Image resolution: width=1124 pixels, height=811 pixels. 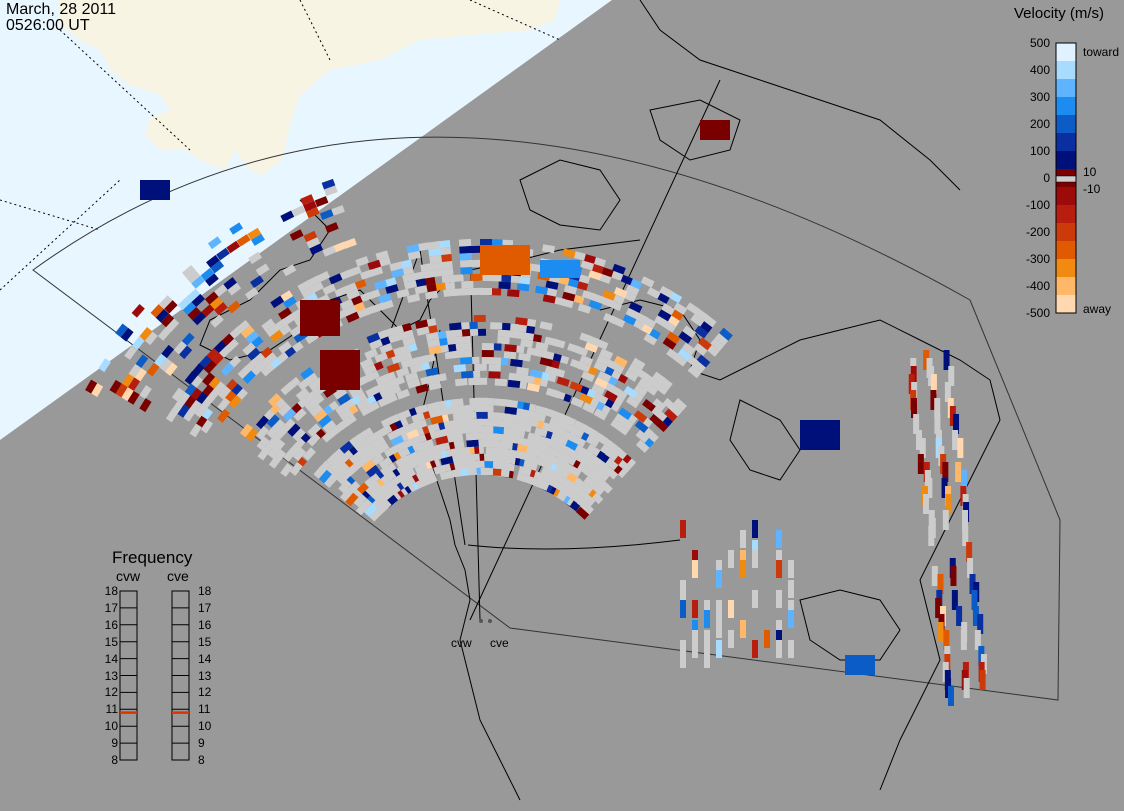 I want to click on frequency-scale-label-left: 15, so click(x=111, y=641).